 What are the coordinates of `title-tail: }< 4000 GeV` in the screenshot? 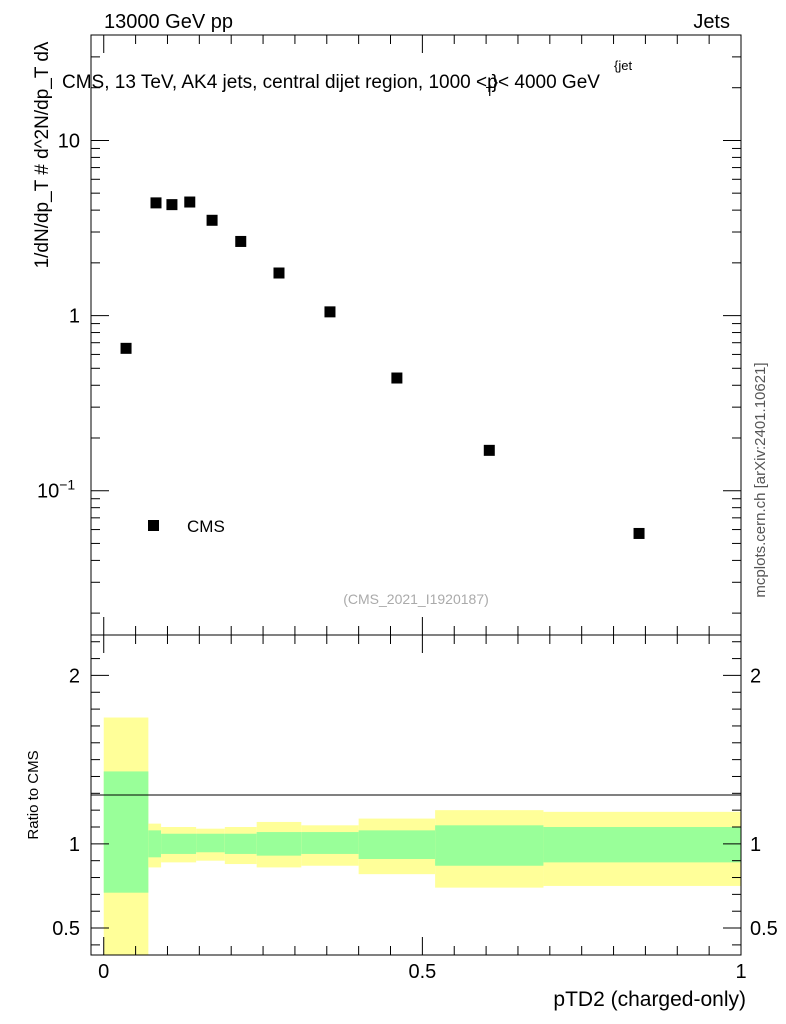 It's located at (546, 82).